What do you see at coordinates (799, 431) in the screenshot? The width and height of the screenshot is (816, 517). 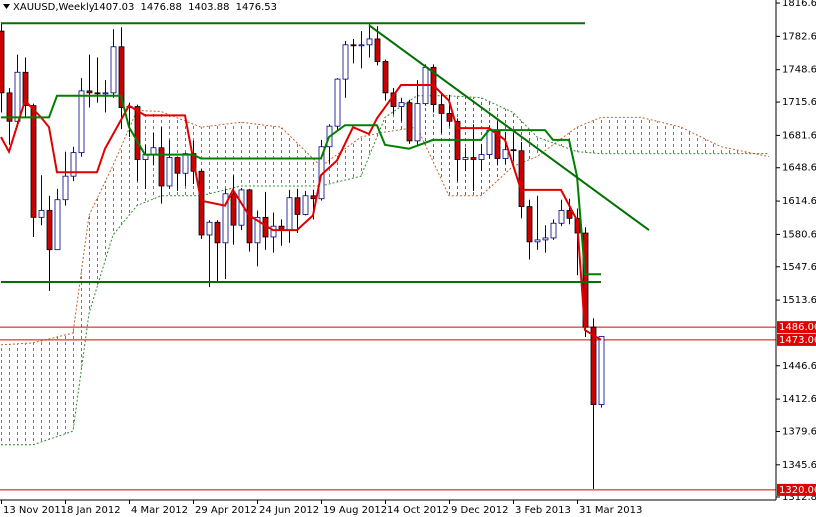 I see `y-tick-label: 1379.60` at bounding box center [799, 431].